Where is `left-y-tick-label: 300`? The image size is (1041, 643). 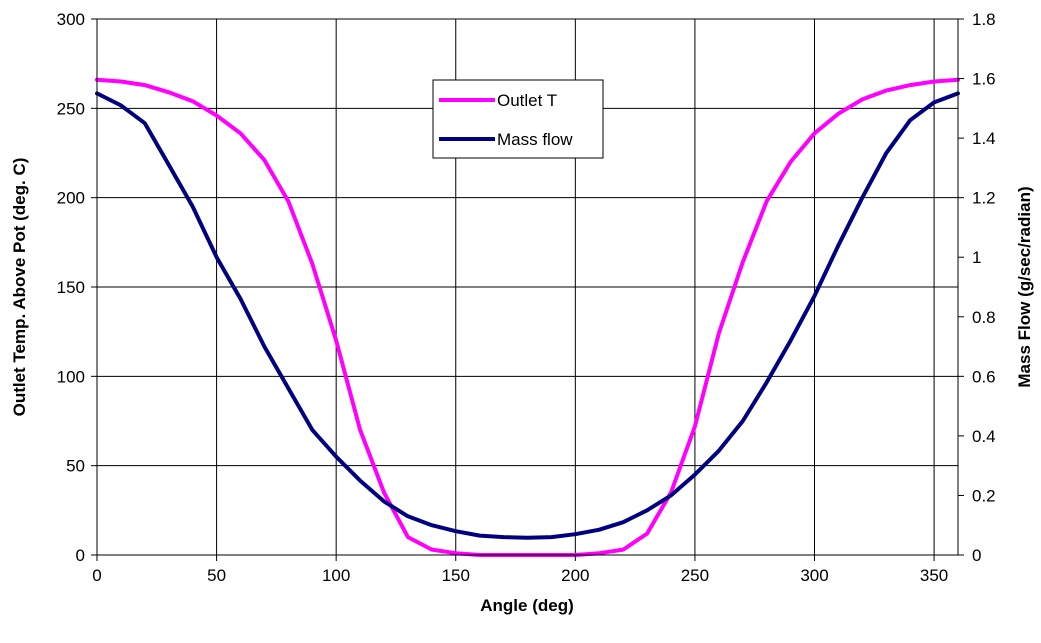 left-y-tick-label: 300 is located at coordinates (71, 19).